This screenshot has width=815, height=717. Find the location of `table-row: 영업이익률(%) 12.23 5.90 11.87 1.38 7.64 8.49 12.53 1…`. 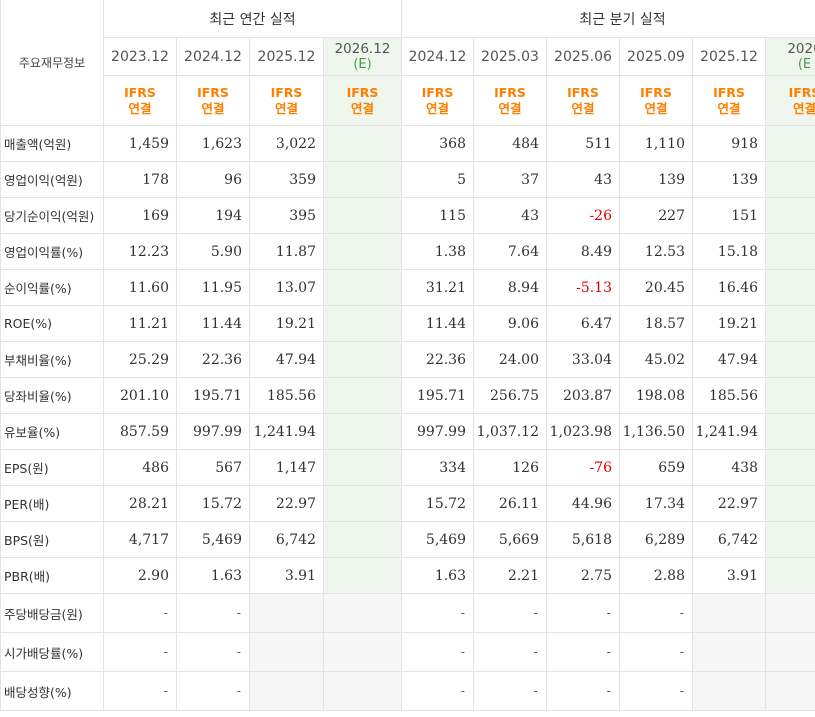

table-row: 영업이익률(%) 12.23 5.90 11.87 1.38 7.64 8.49 12.53 1… is located at coordinates (407, 251).